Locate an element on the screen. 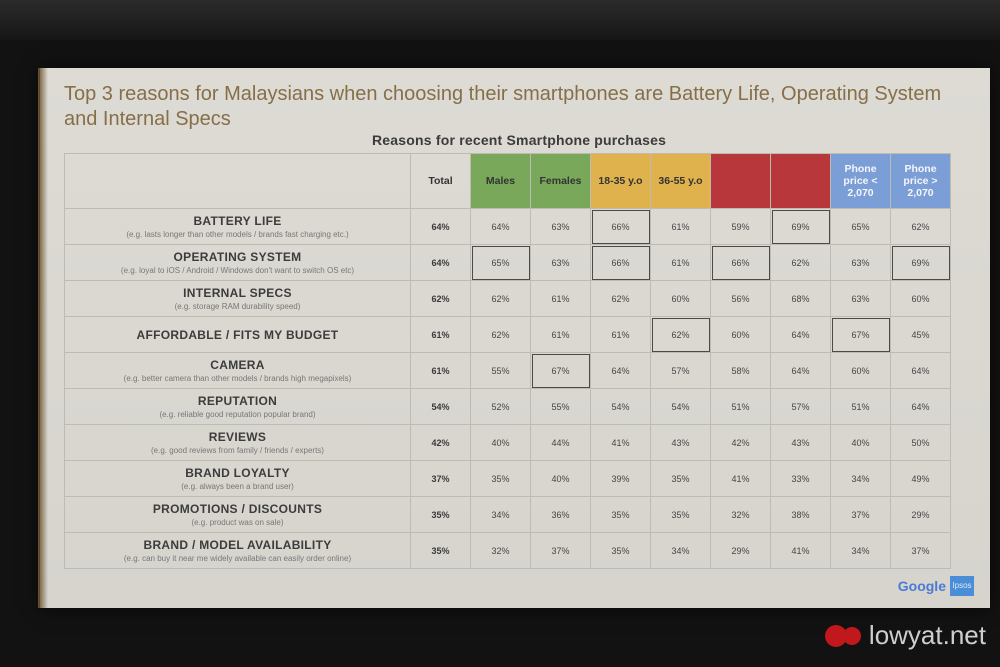 Image resolution: width=1000 pixels, height=667 pixels. column-header: Urban is located at coordinates (740, 181).